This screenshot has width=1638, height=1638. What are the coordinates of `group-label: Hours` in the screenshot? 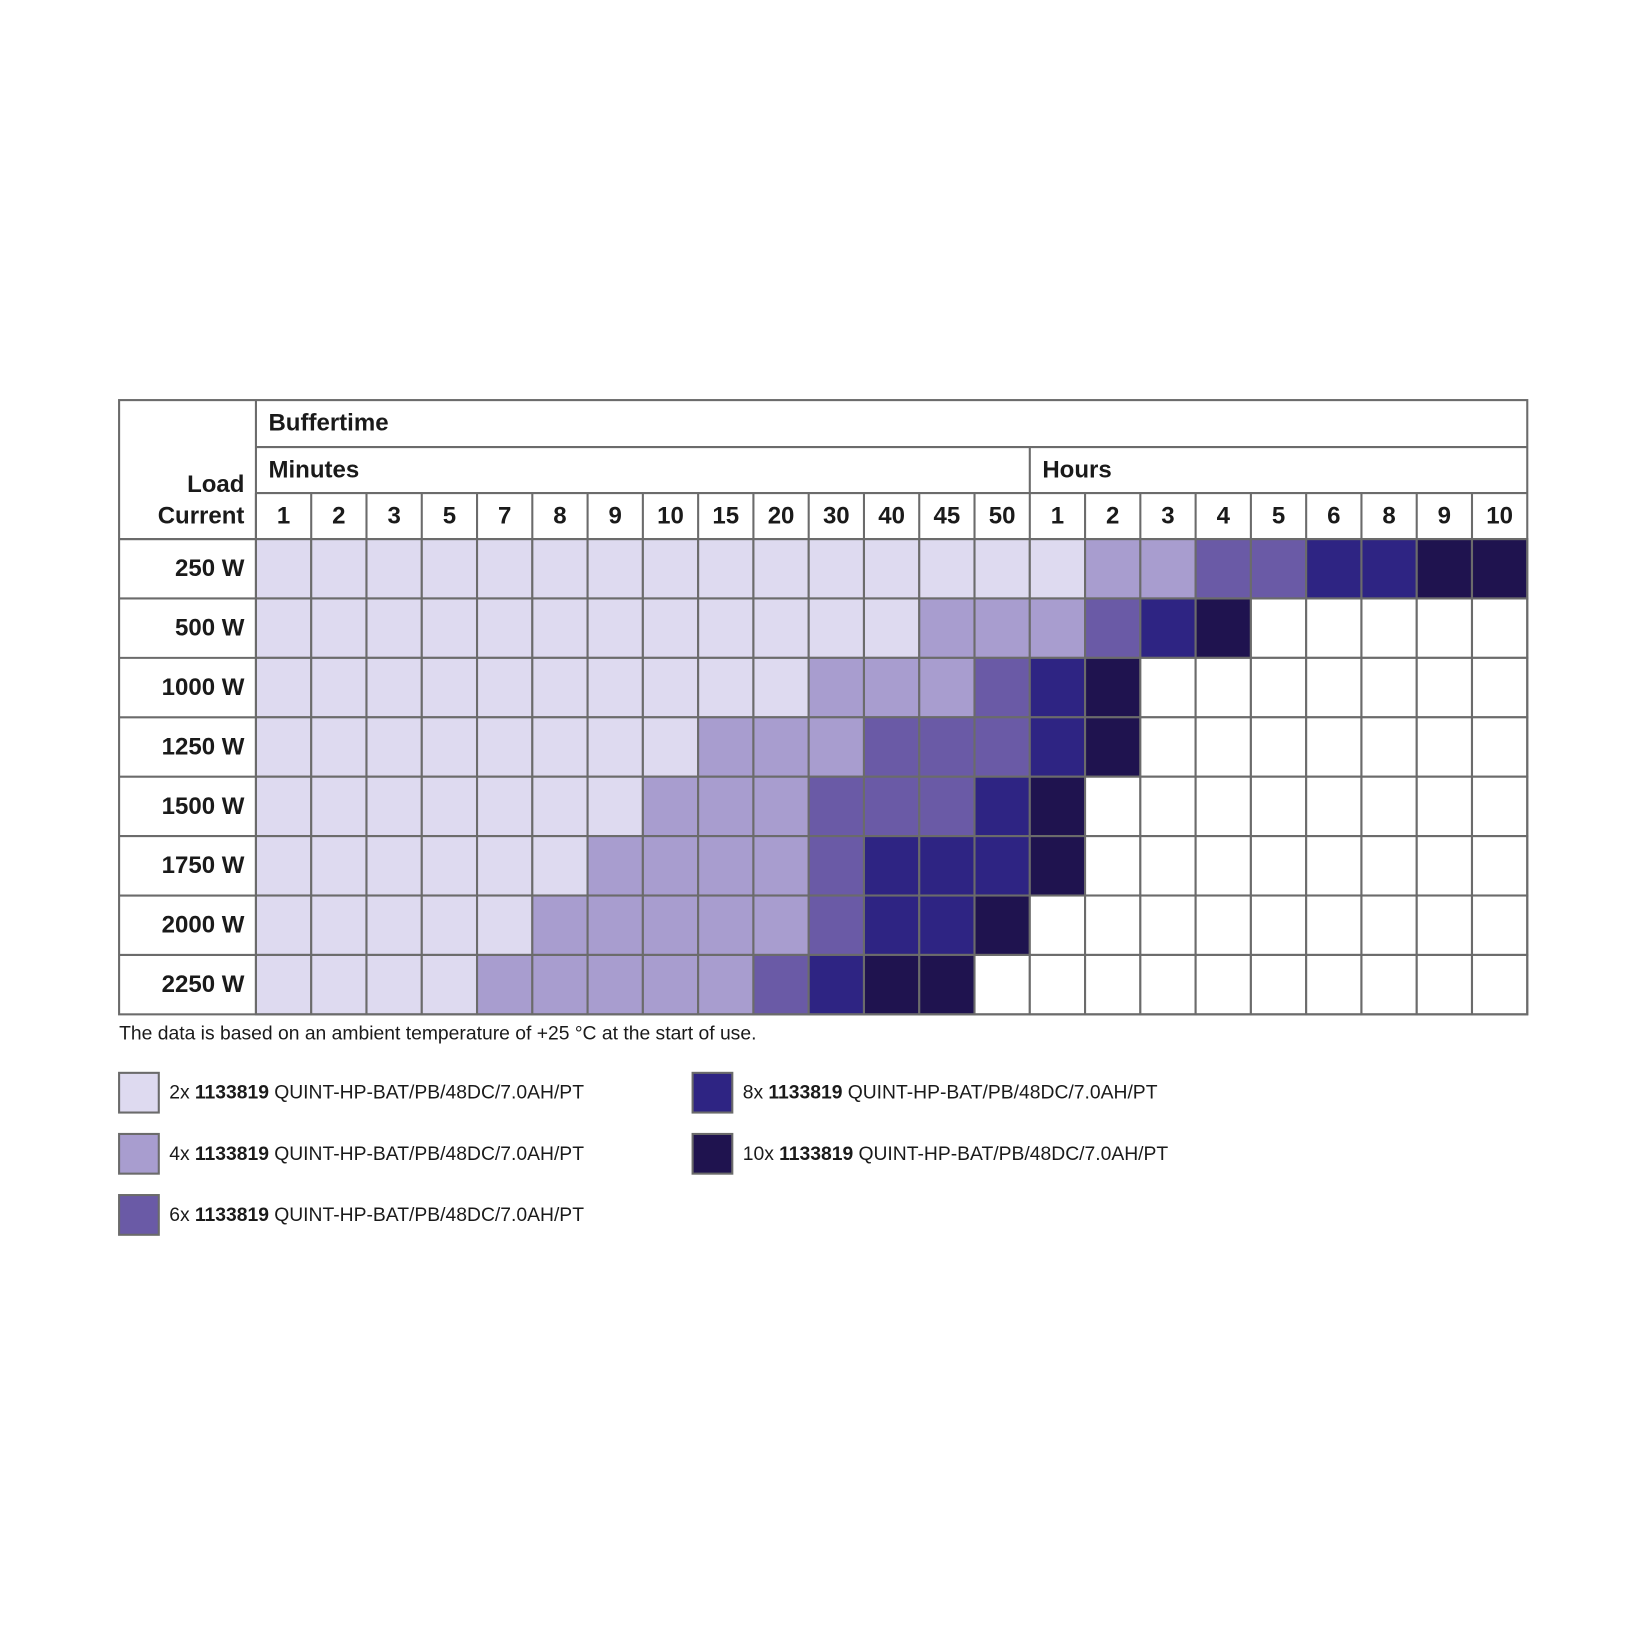 It's located at (1076, 469).